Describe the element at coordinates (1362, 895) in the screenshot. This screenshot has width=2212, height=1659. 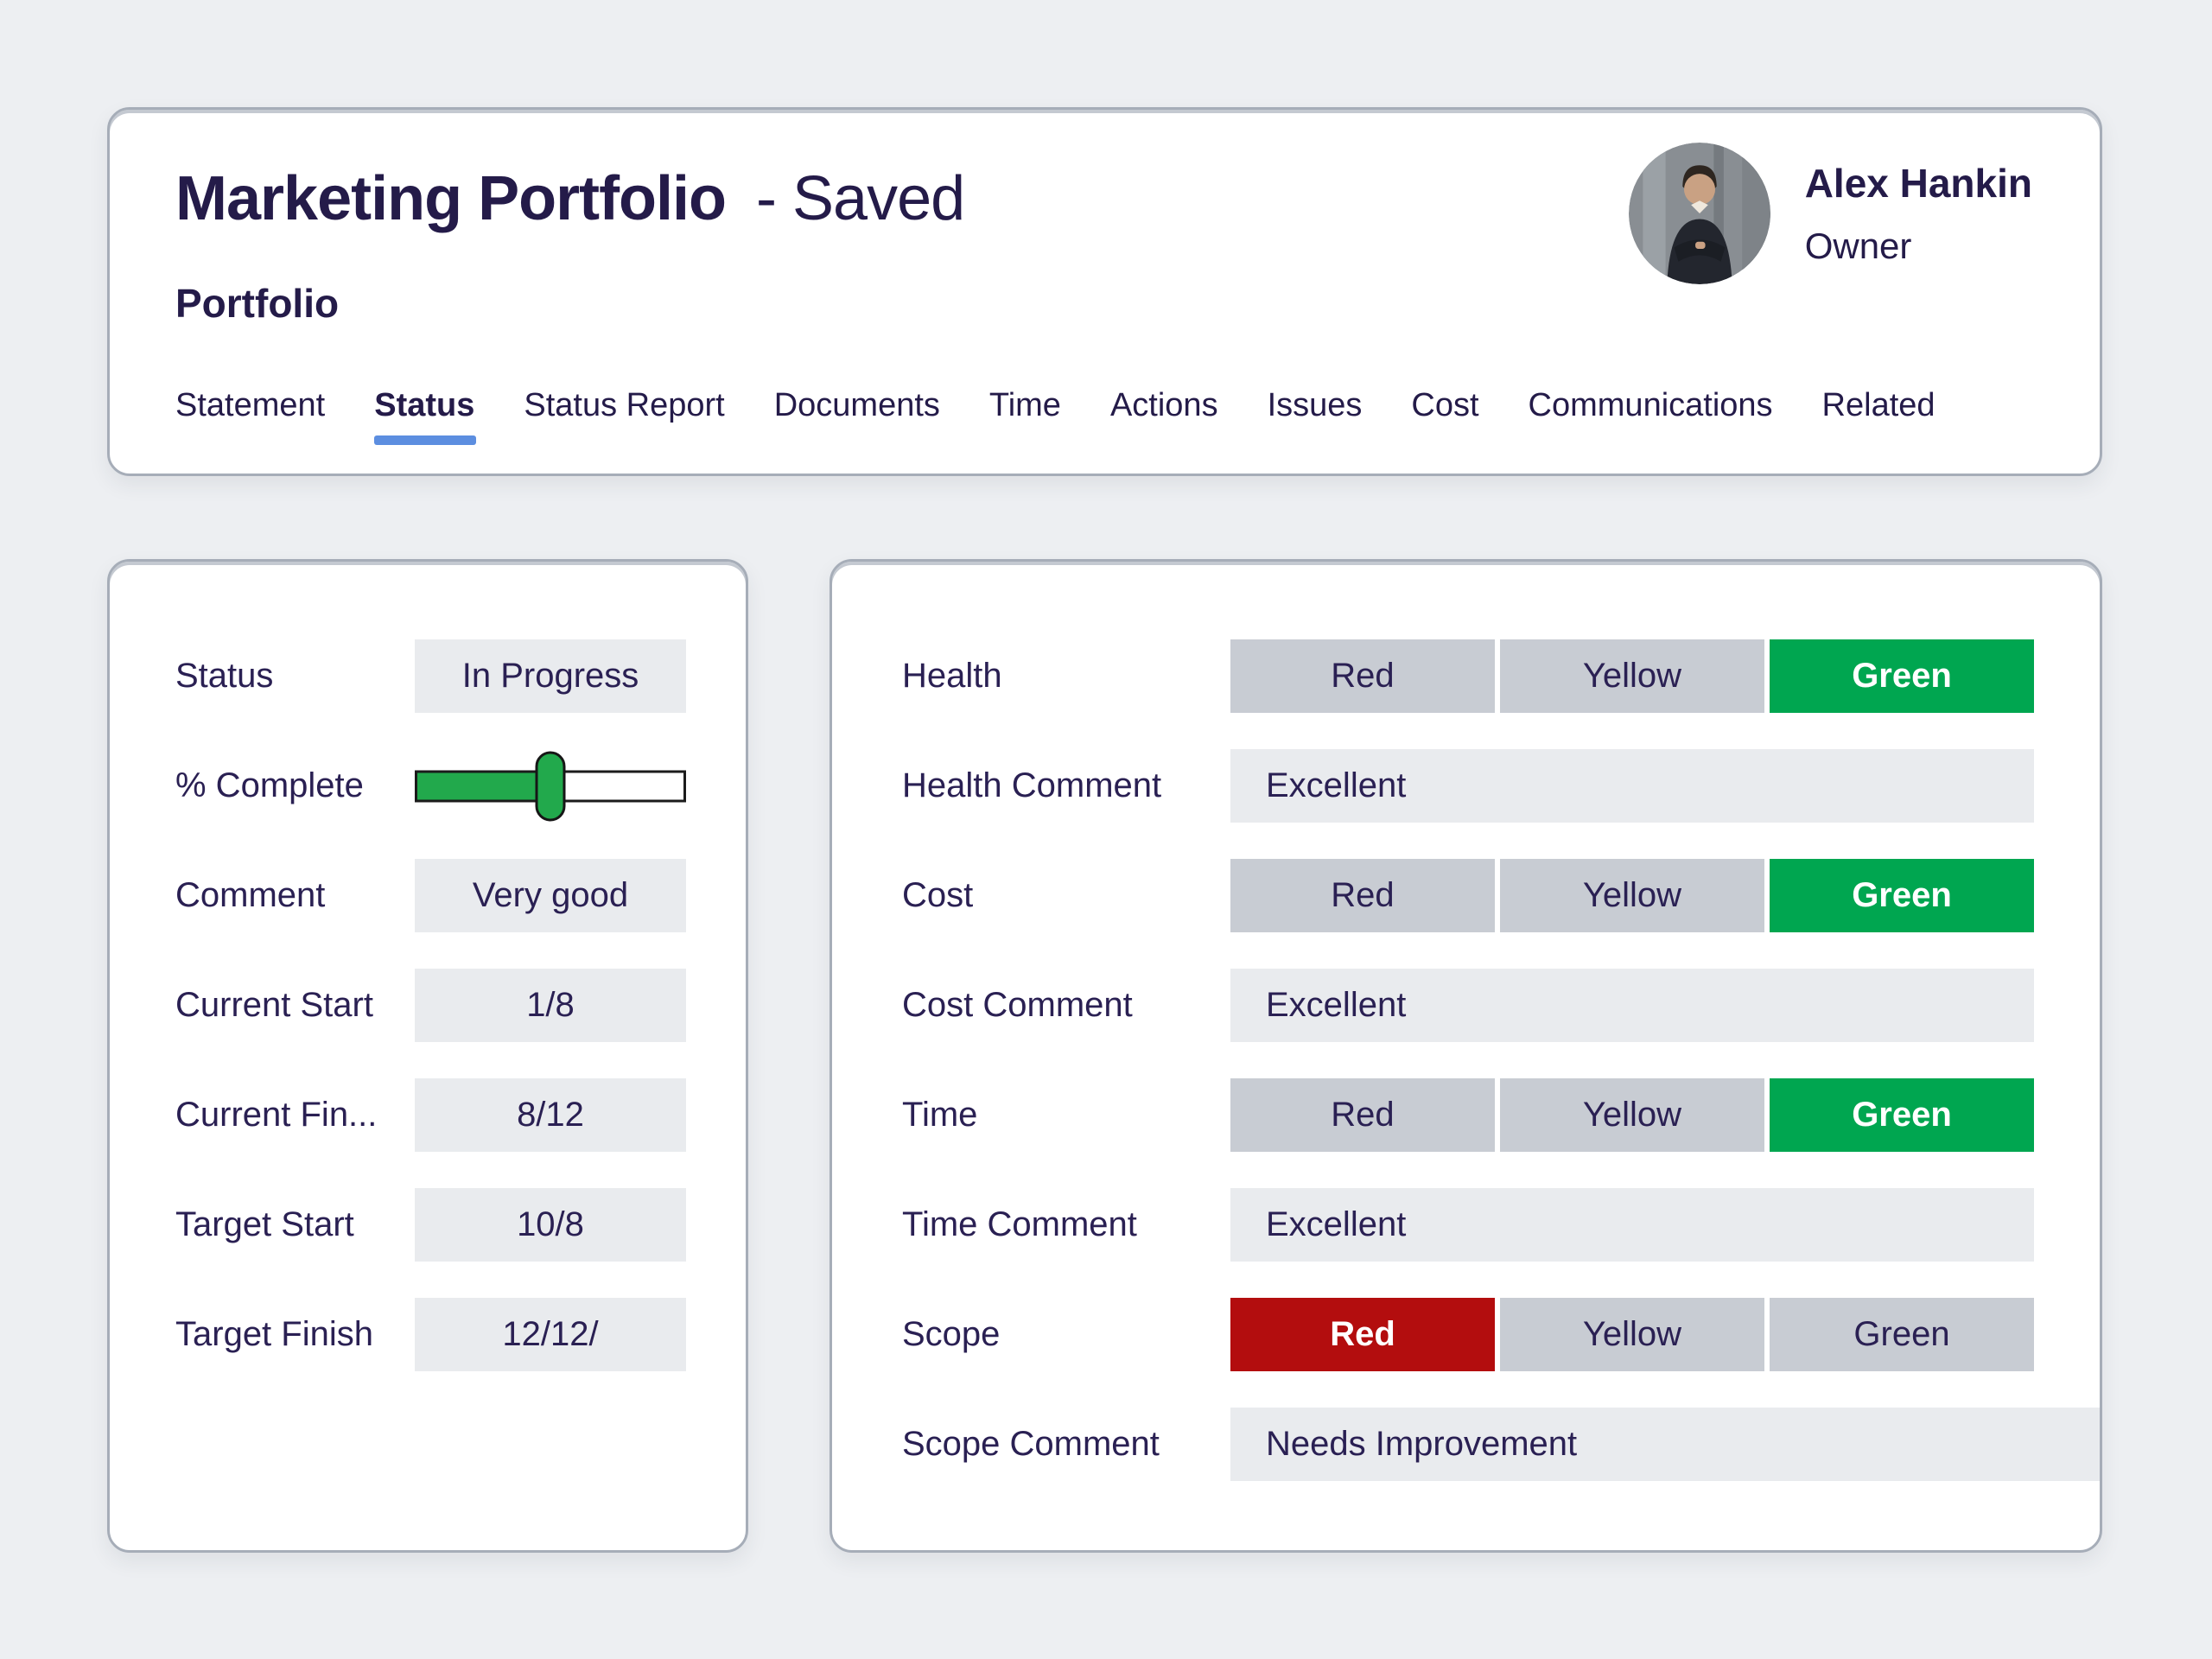
I see `cost-red-button: Red` at that location.